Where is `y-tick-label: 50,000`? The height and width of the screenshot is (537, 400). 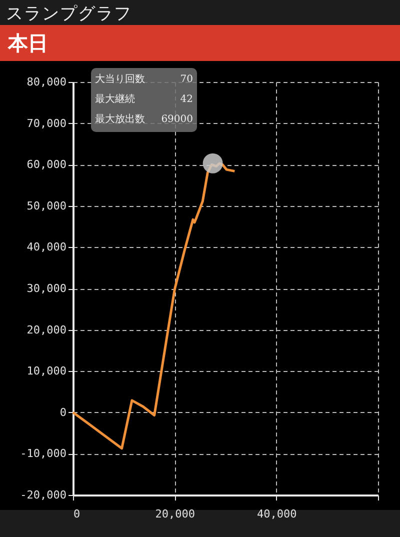
y-tick-label: 50,000 is located at coordinates (46, 205).